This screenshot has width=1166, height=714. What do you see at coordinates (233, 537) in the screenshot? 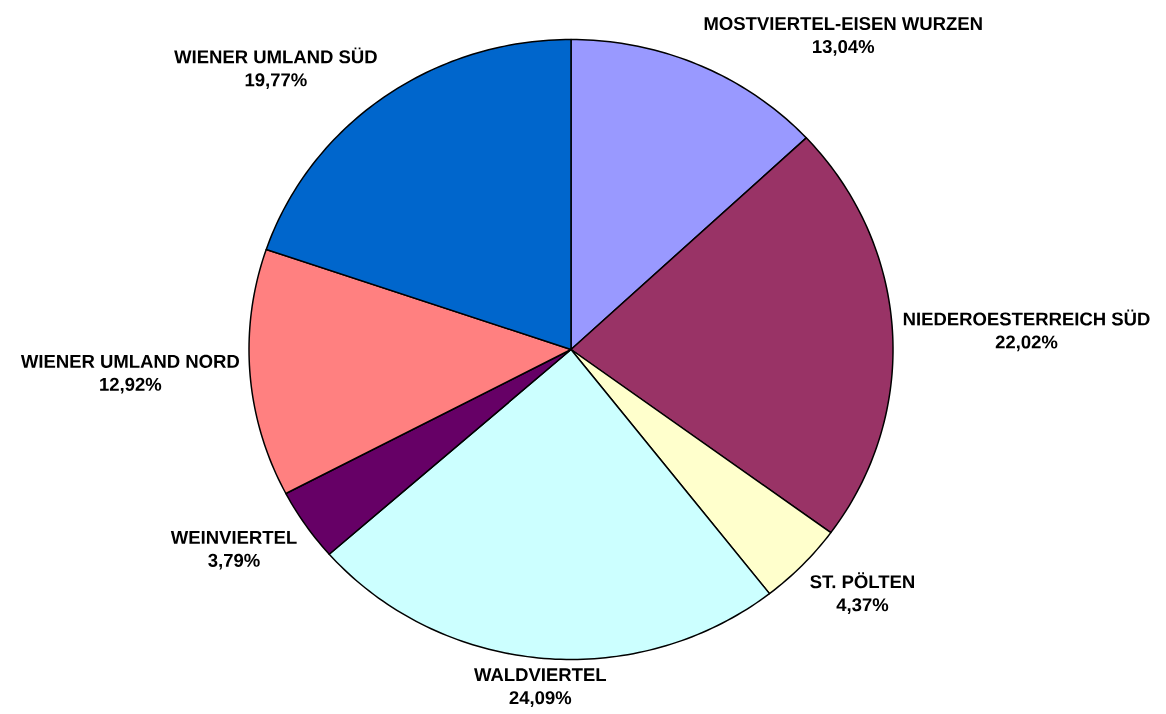
I see `slice-label: WEINVIERTEL` at bounding box center [233, 537].